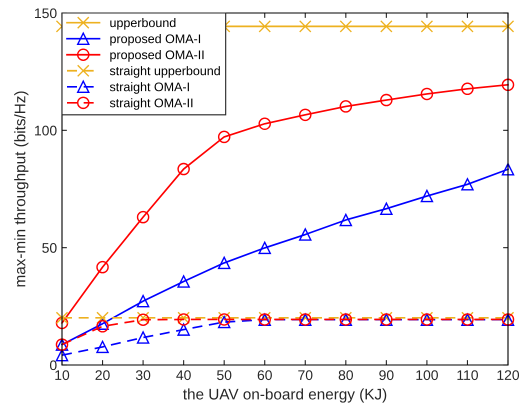  What do you see at coordinates (143, 24) in the screenshot?
I see `legend-label: upperbound` at bounding box center [143, 24].